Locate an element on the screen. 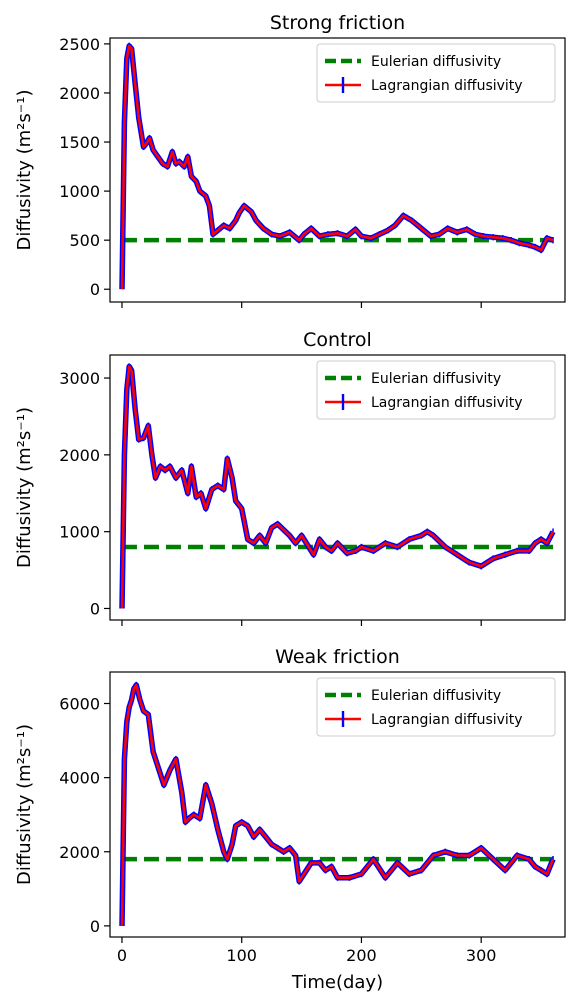 The image size is (582, 1007). y-tick-label: 3000 is located at coordinates (79, 378).